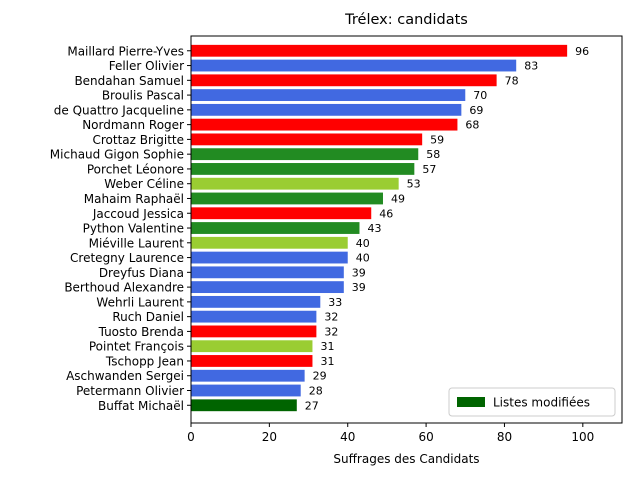  What do you see at coordinates (129, 81) in the screenshot?
I see `y-tick-label: Bendahan Samuel` at bounding box center [129, 81].